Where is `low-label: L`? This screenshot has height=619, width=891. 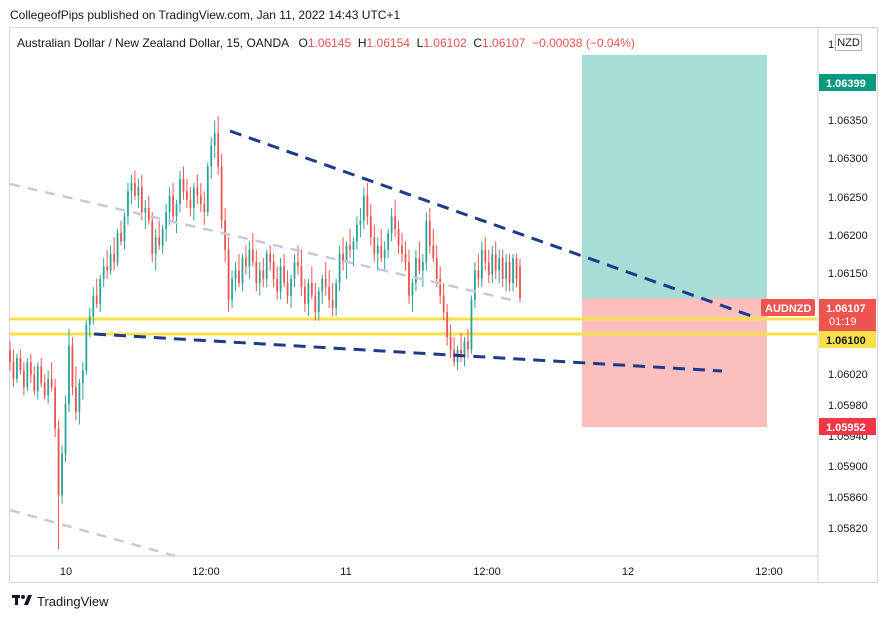
low-label: L is located at coordinates (420, 43).